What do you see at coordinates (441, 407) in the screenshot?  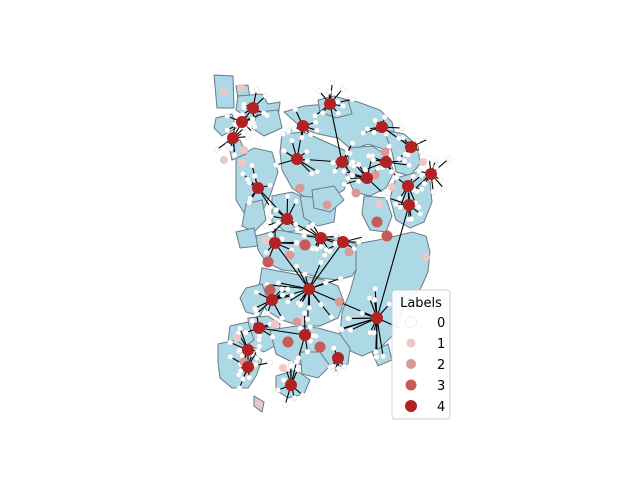 I see `legend-label-4: 4` at bounding box center [441, 407].